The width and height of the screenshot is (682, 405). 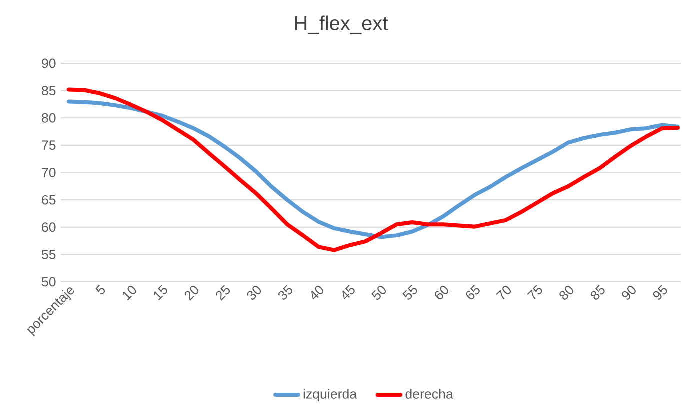 I want to click on x-tick-label: 40, so click(x=318, y=293).